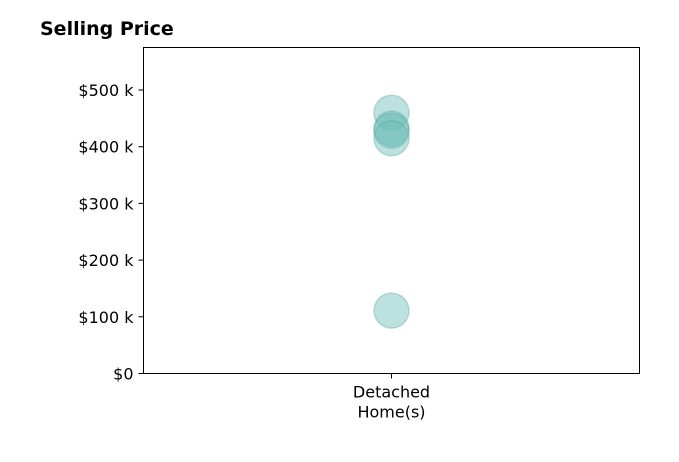  What do you see at coordinates (391, 402) in the screenshot?
I see `x-tick-label: Detached Home(s)` at bounding box center [391, 402].